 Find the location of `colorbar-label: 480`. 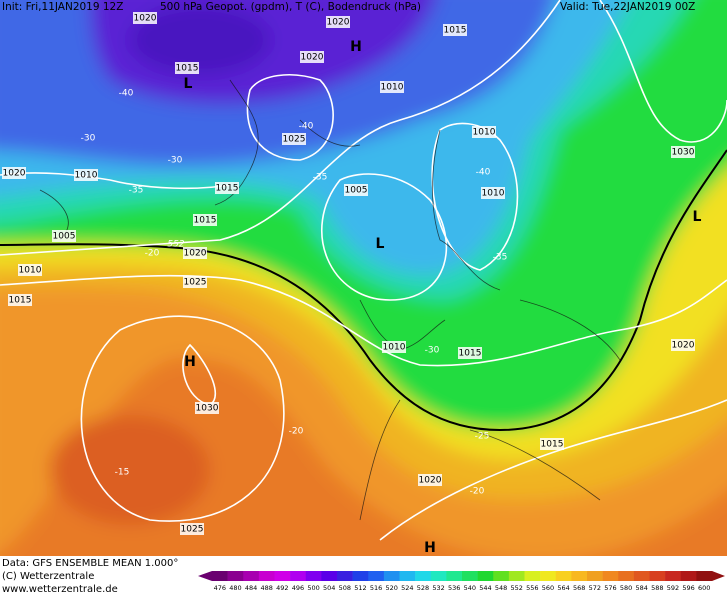

colorbar-label: 480 is located at coordinates (235, 588).